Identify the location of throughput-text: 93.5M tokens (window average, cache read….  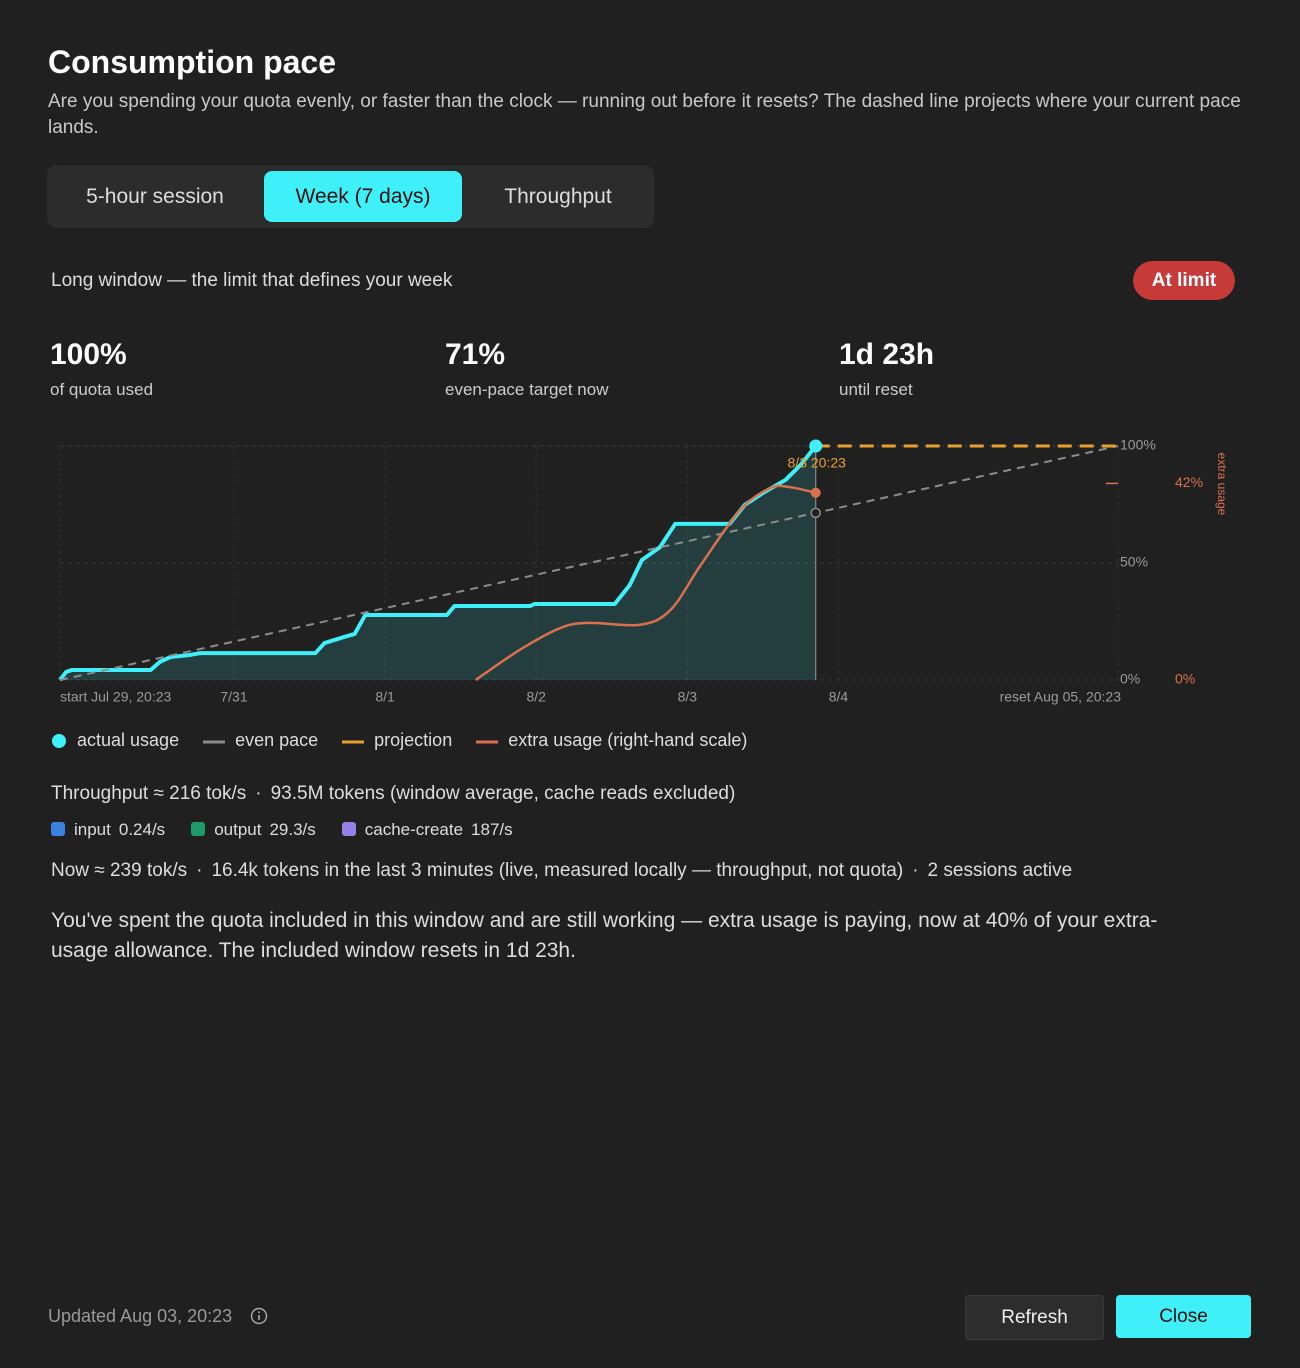
(503, 793).